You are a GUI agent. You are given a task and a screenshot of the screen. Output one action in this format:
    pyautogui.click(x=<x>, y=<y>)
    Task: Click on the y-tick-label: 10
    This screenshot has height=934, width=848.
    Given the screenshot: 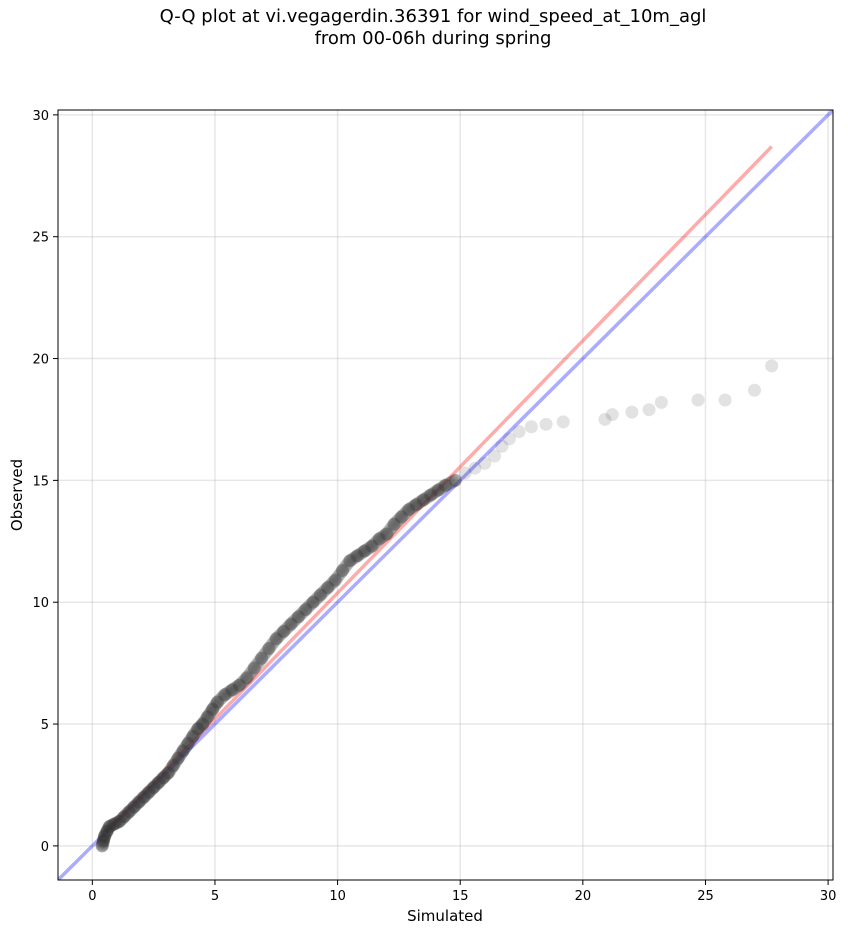 What is the action you would take?
    pyautogui.click(x=40, y=603)
    